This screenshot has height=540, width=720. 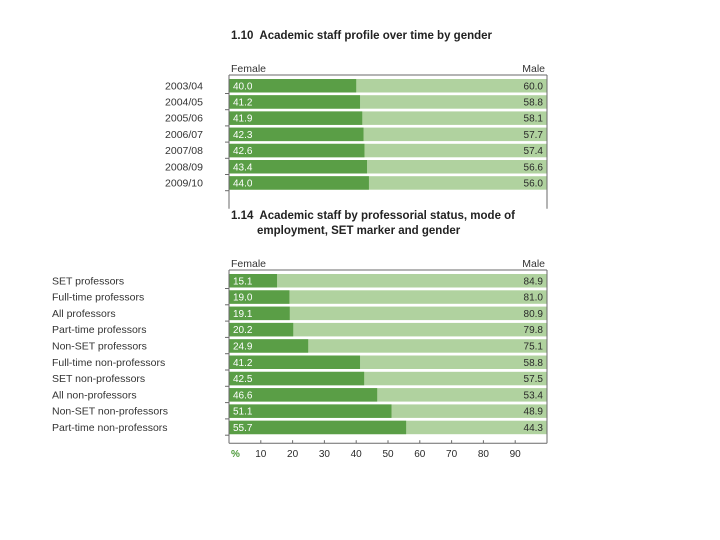 What do you see at coordinates (243, 395) in the screenshot?
I see `value-label-female: 46.6` at bounding box center [243, 395].